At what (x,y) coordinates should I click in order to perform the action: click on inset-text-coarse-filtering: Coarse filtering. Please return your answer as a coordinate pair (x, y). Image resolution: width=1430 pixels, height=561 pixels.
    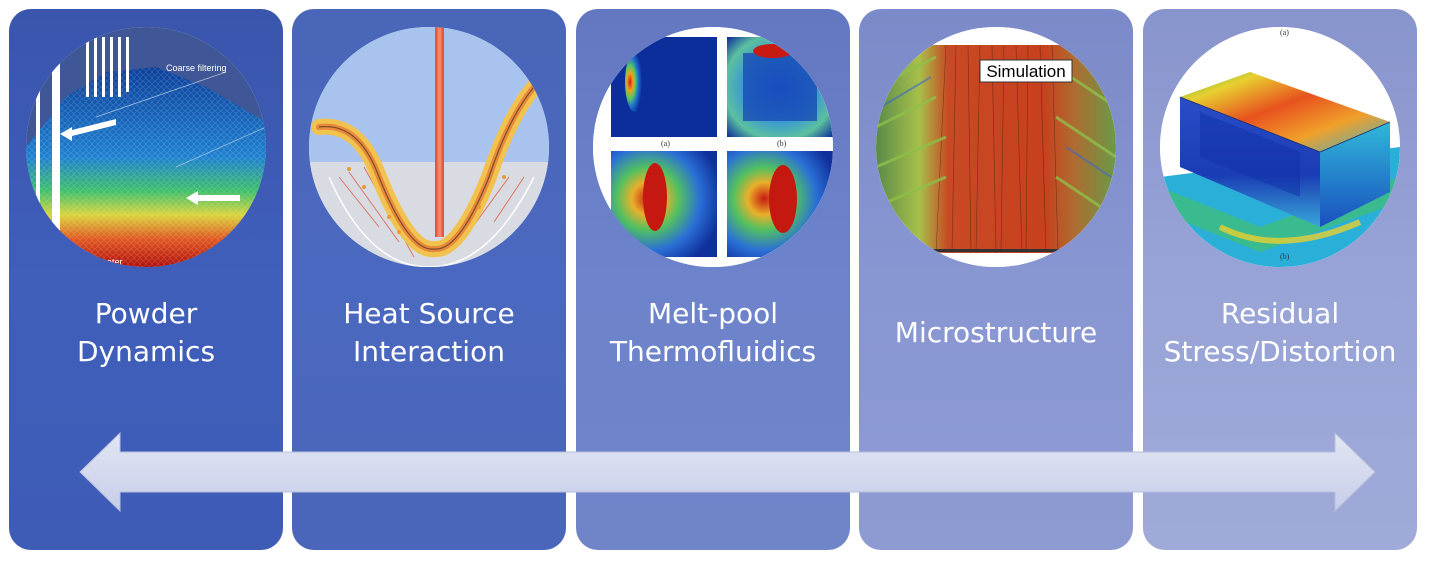
    Looking at the image, I should click on (196, 68).